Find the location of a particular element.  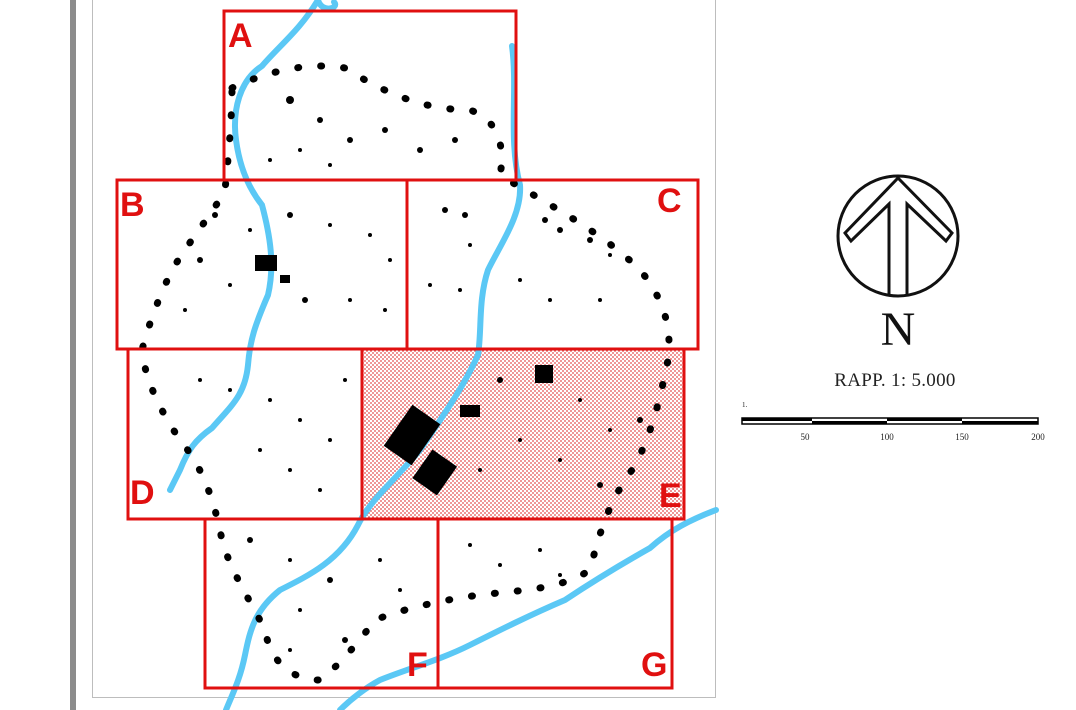

scale-tick-200: 200 is located at coordinates (1038, 437).